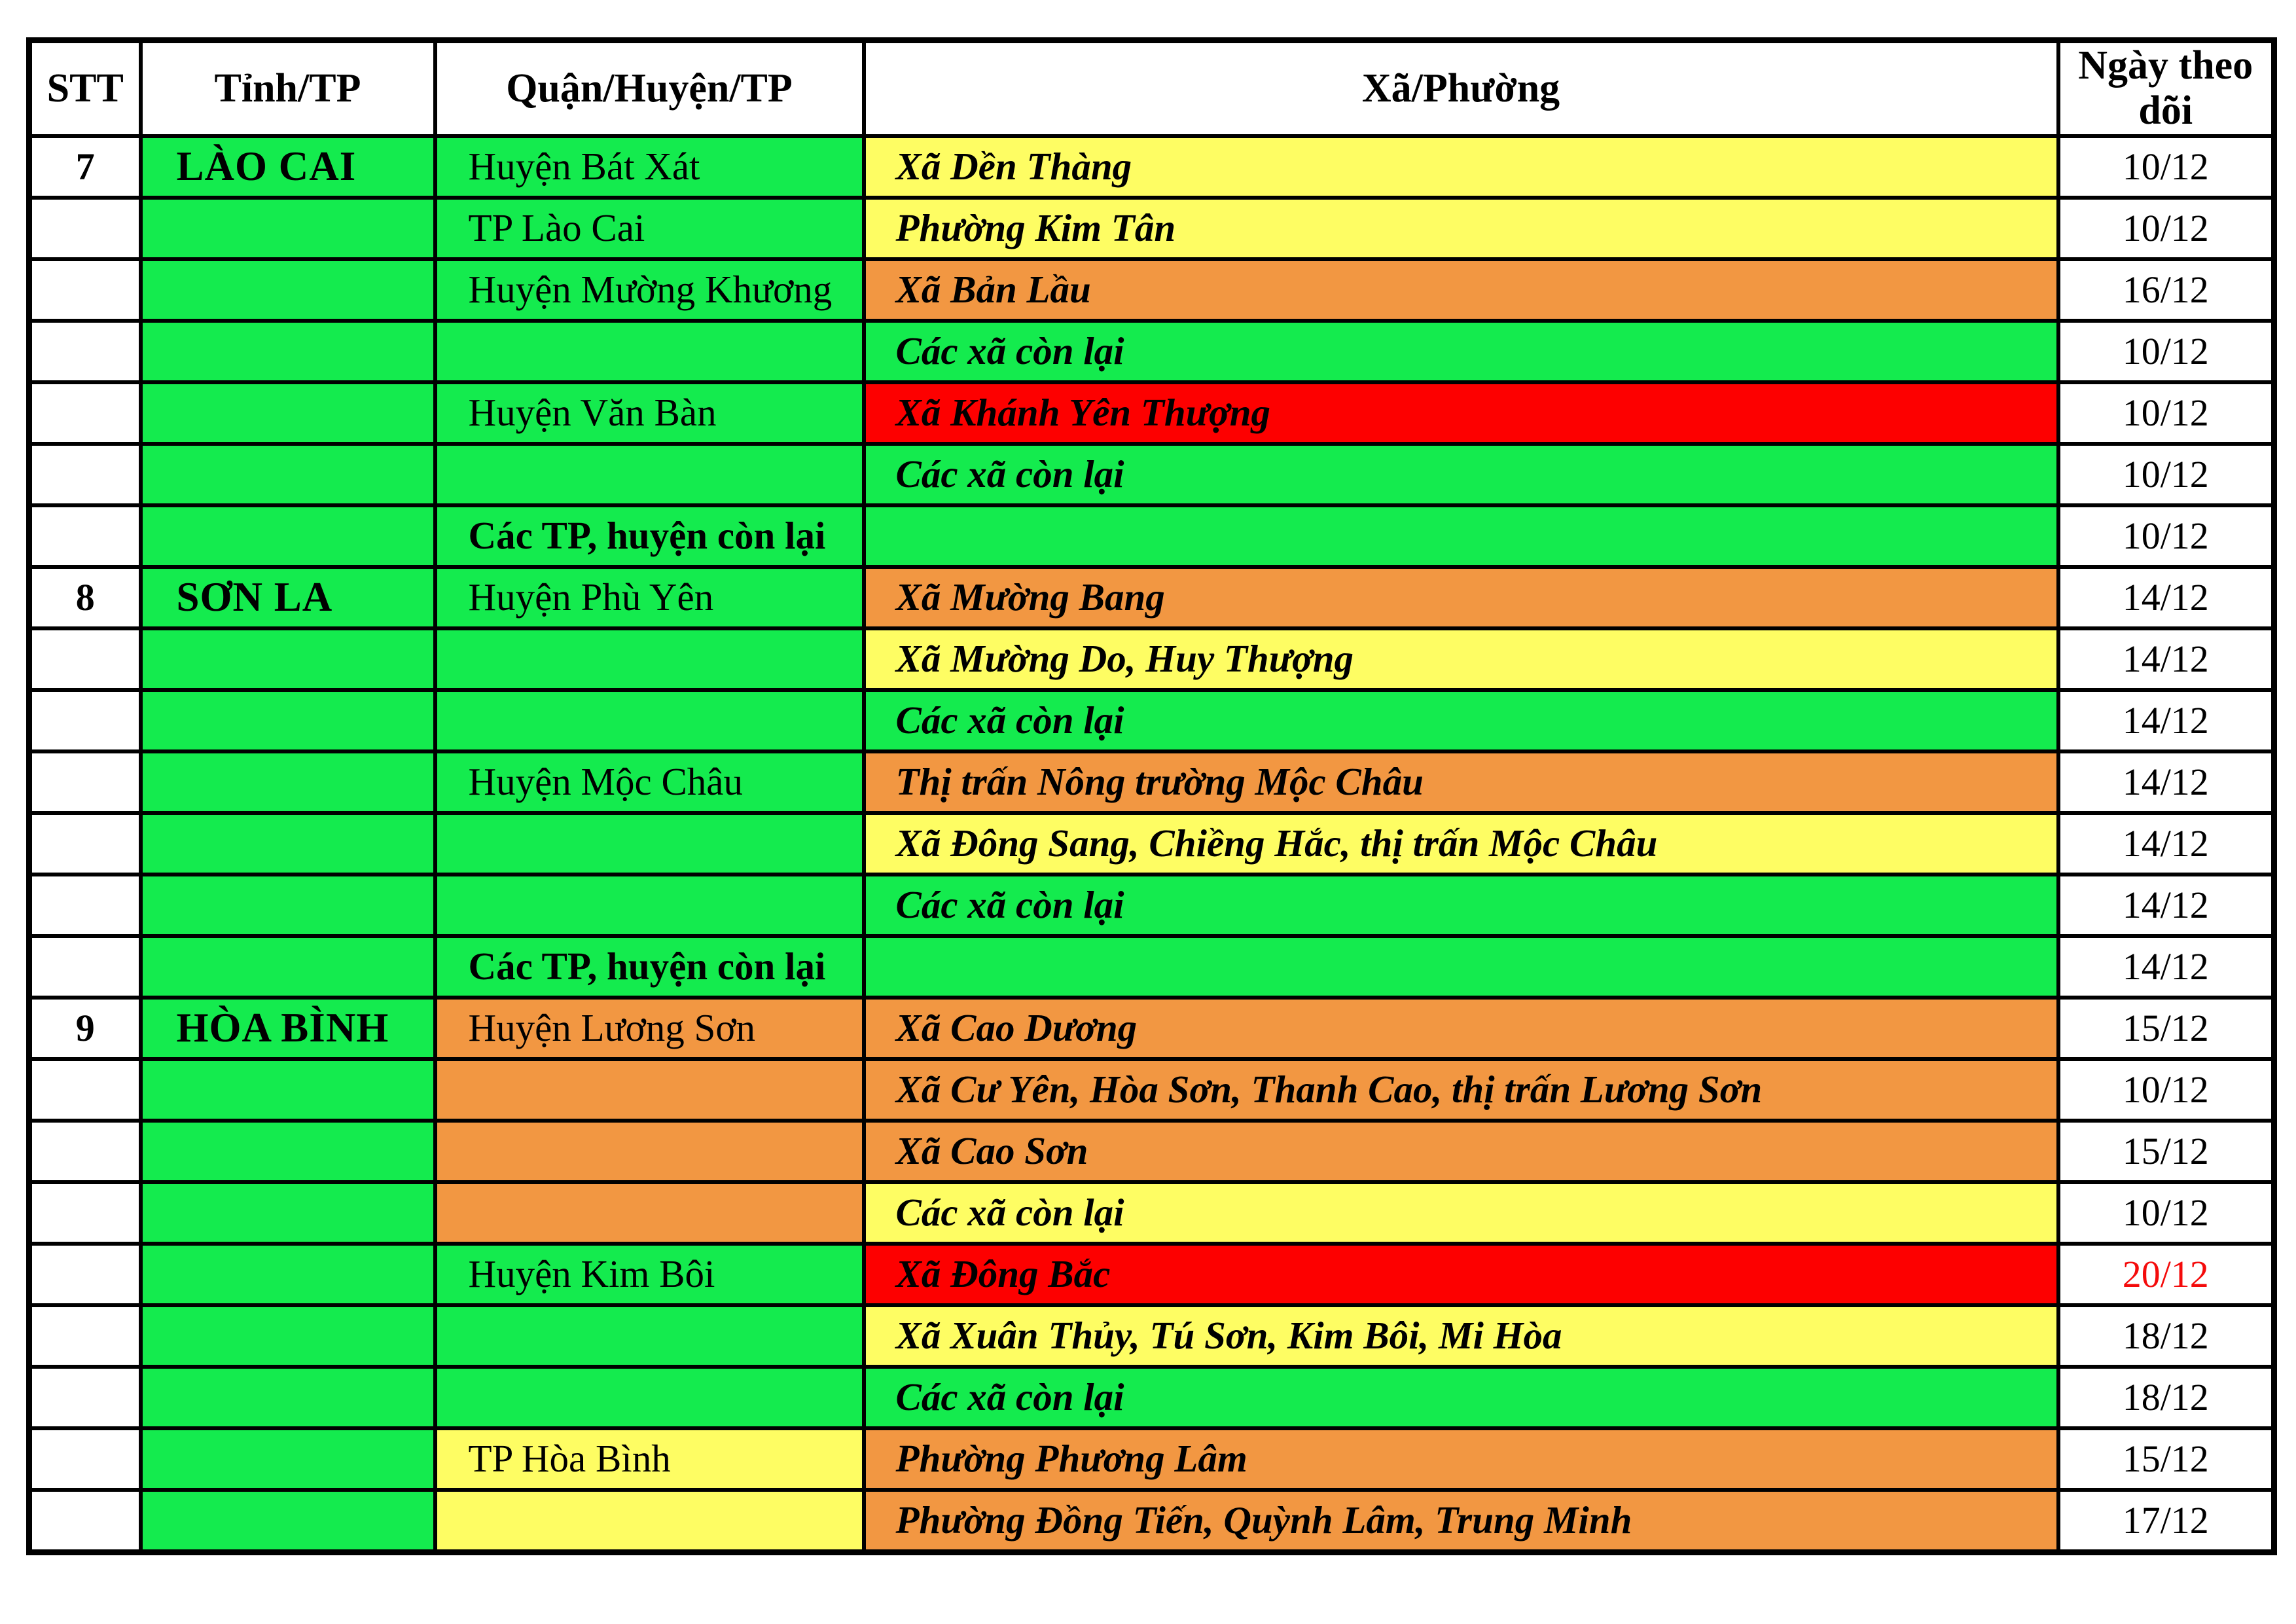 The height and width of the screenshot is (1624, 2296). What do you see at coordinates (1460, 1274) in the screenshot?
I see `ward-cell: Xã Đông Bắc` at bounding box center [1460, 1274].